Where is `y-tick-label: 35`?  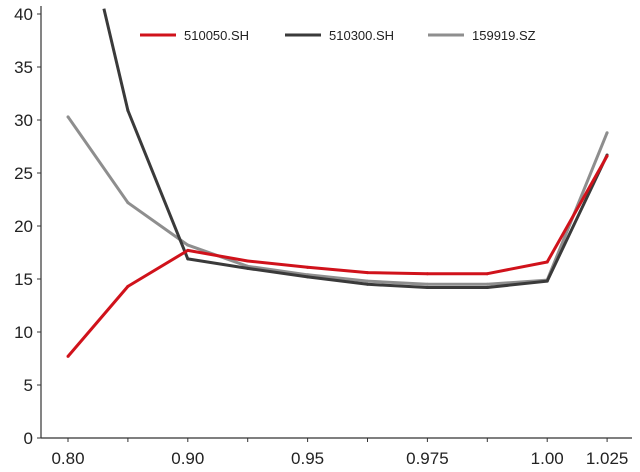 y-tick-label: 35 is located at coordinates (23, 67).